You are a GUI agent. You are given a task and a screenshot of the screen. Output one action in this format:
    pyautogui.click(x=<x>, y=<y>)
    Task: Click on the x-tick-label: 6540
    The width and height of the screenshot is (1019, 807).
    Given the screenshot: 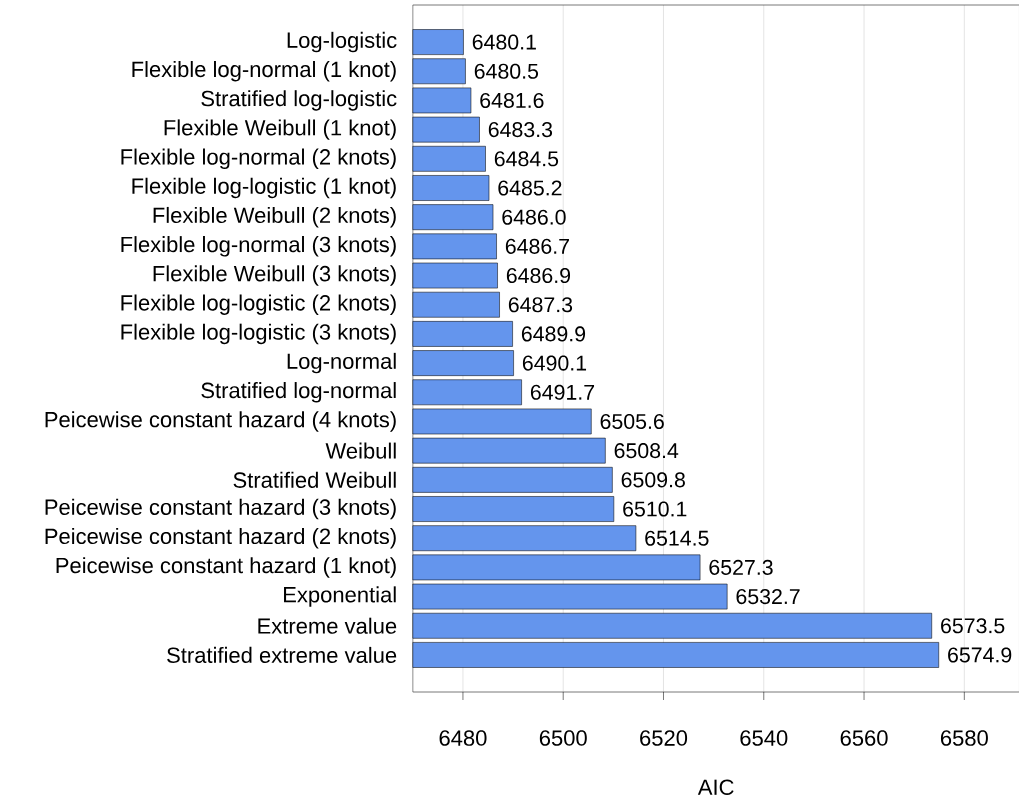 What is the action you would take?
    pyautogui.click(x=764, y=738)
    